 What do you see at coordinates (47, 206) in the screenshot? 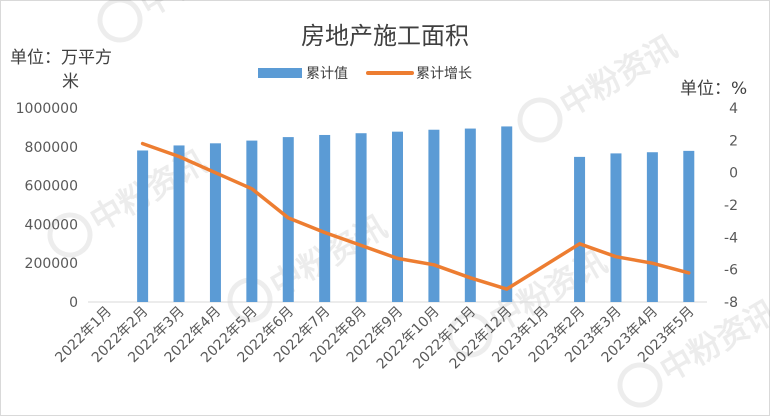
I see `left-axis-ticks: 1000000 800000 600000 400000 200000 0` at bounding box center [47, 206].